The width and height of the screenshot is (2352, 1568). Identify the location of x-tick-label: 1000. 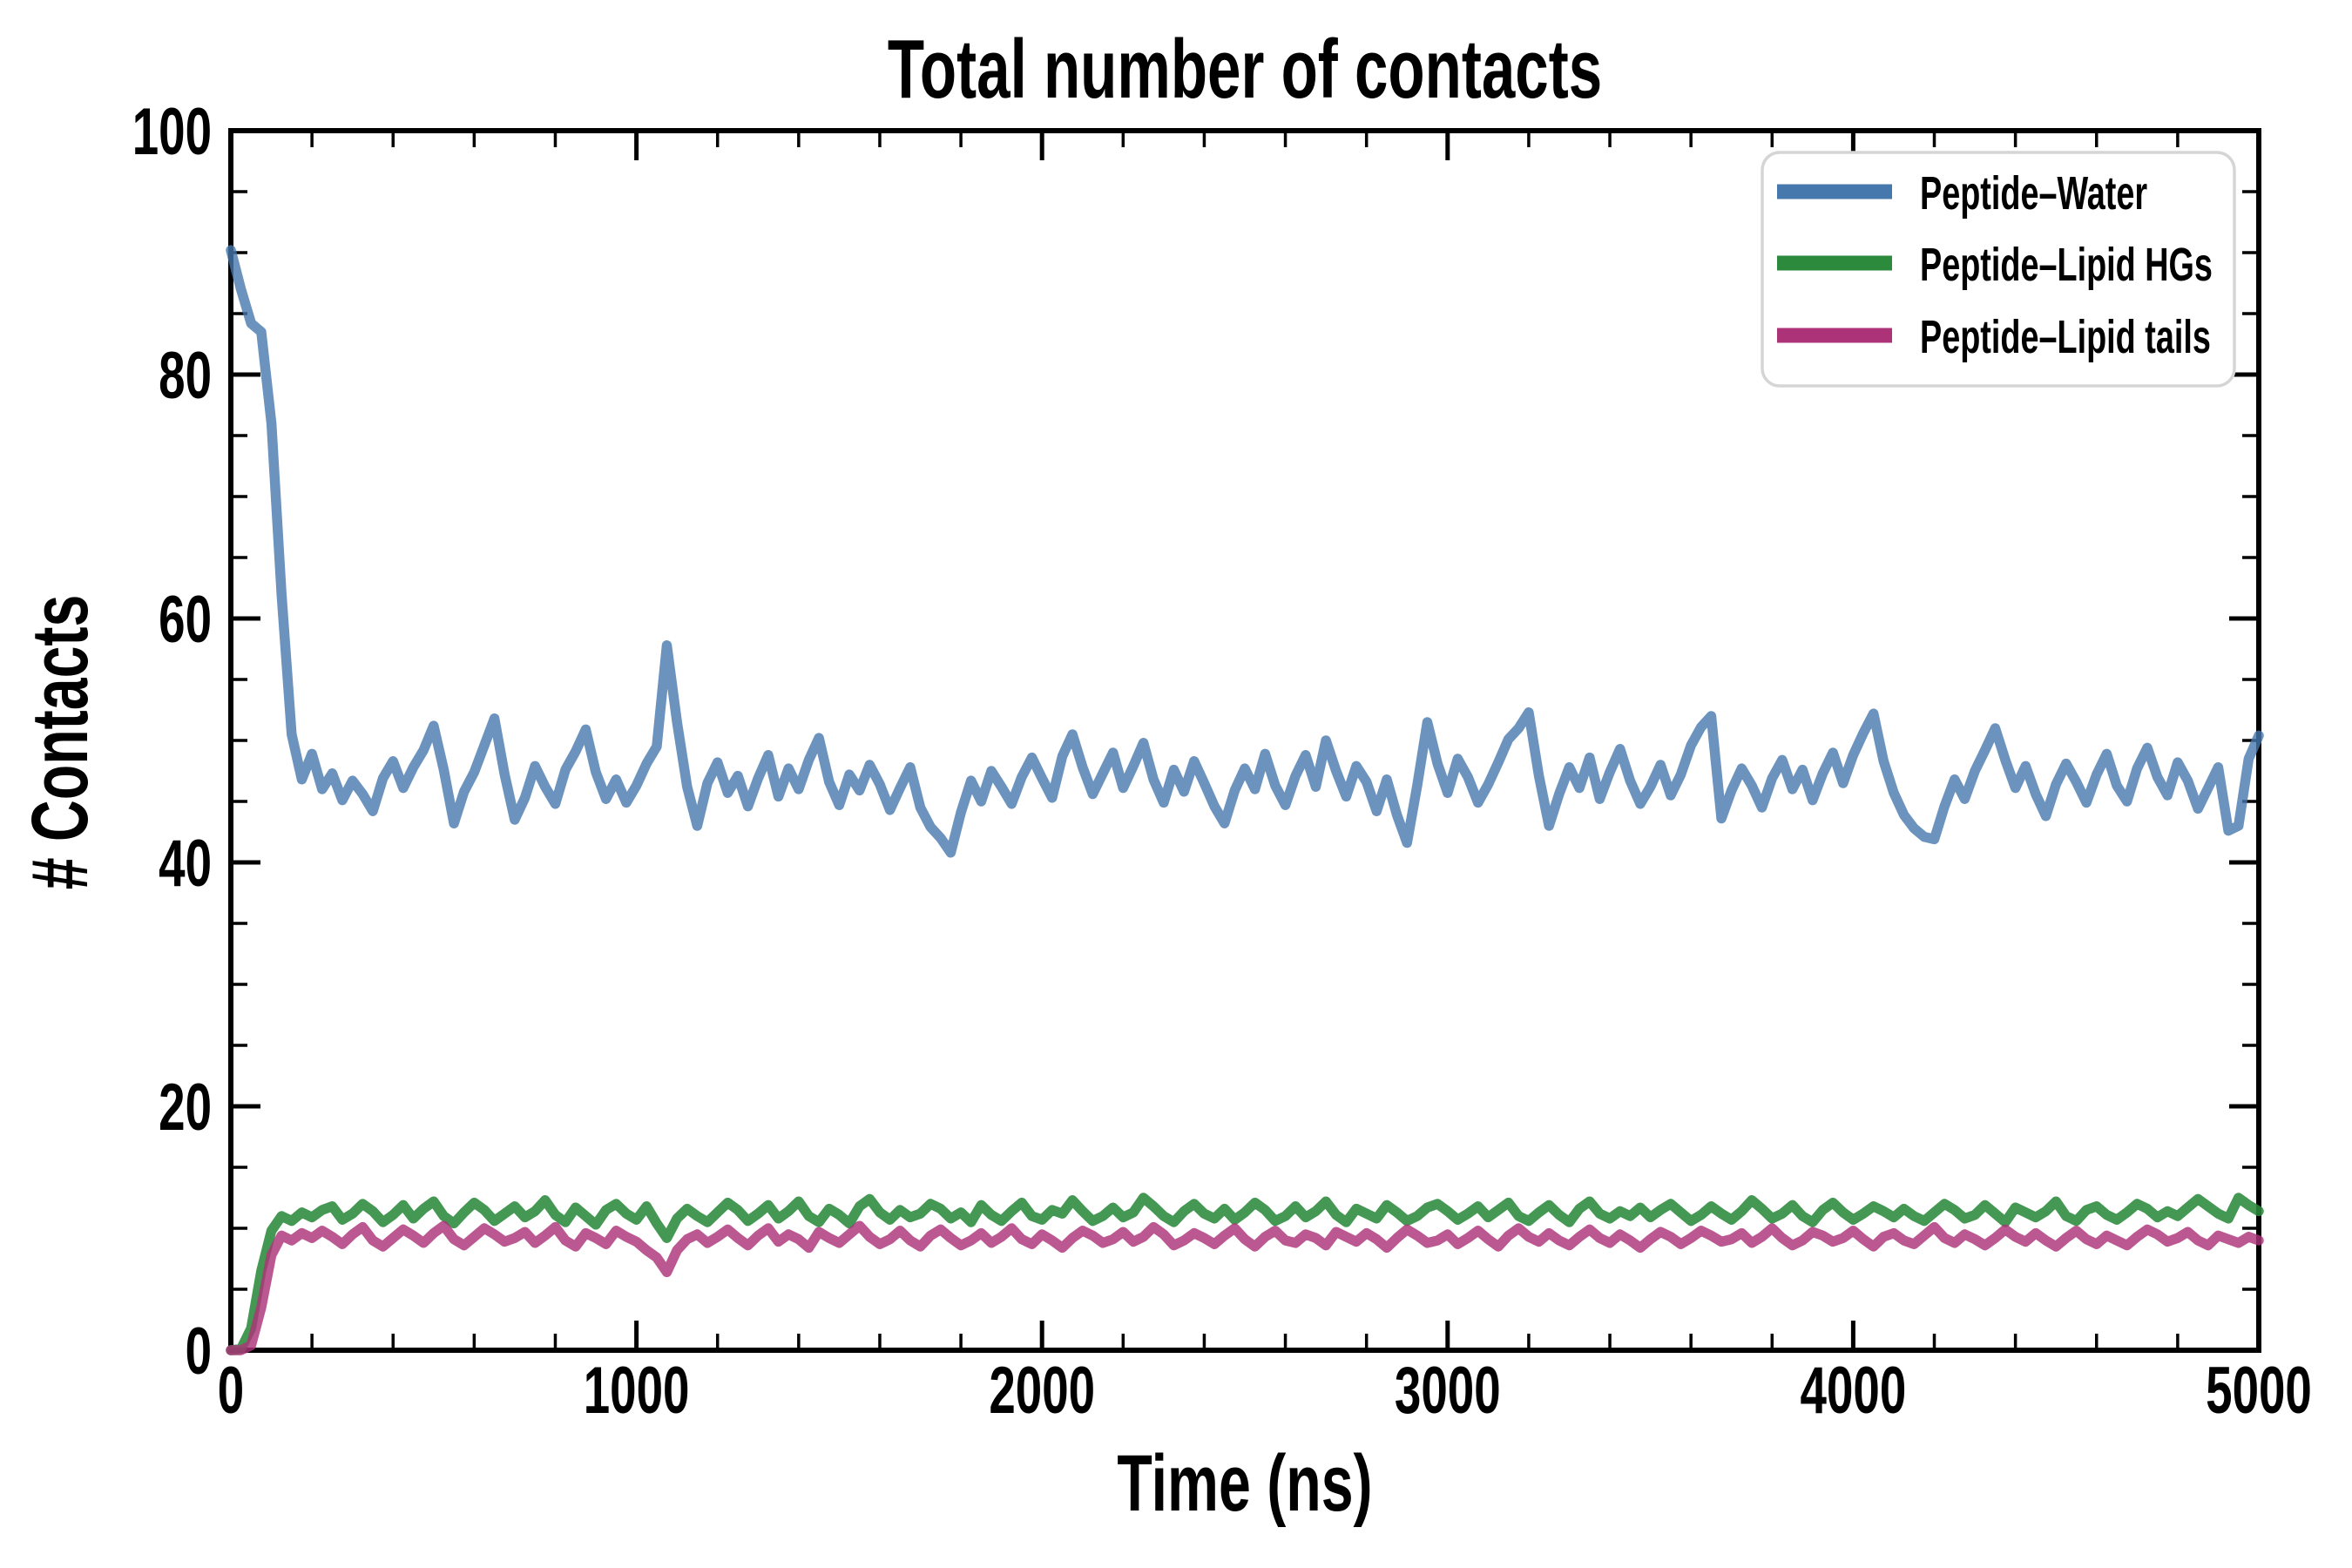
(637, 1391).